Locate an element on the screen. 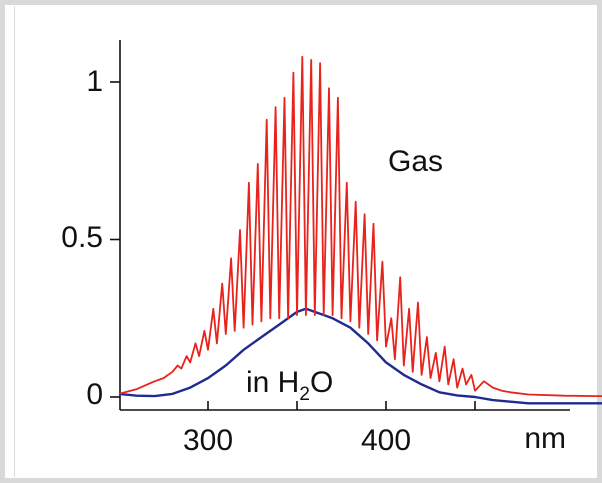  annotation-in-h2o-main: in H is located at coordinates (272, 382).